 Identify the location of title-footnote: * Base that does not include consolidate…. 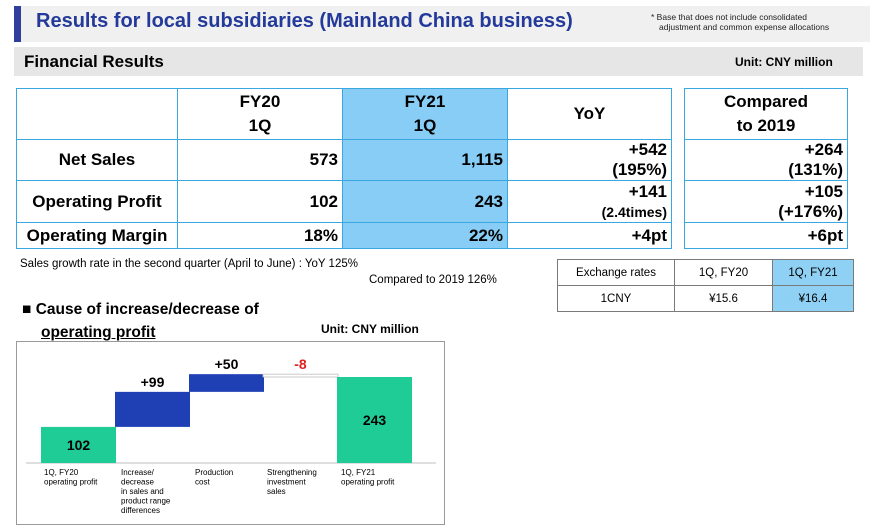
(740, 22).